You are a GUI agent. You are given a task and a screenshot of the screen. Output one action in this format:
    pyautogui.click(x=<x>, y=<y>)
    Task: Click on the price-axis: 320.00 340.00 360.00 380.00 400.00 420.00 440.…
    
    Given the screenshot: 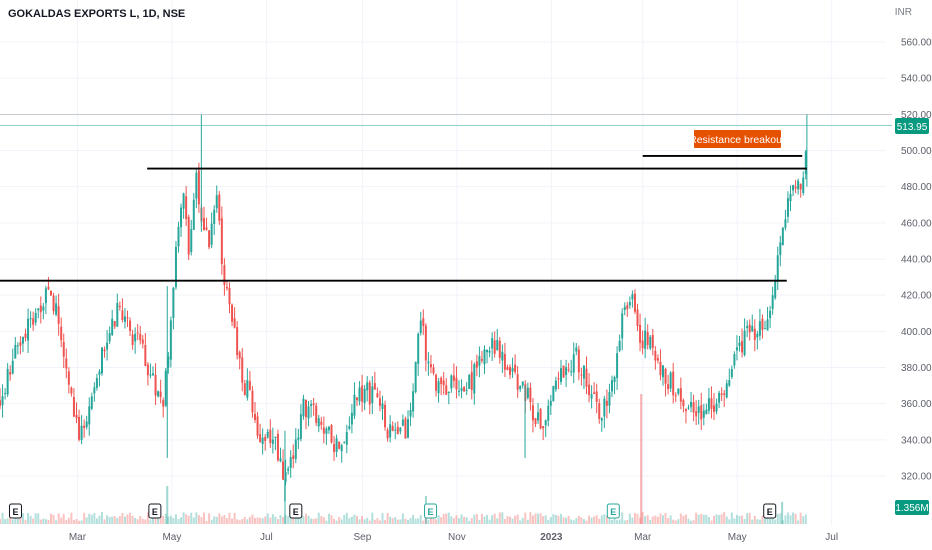 What is the action you would take?
    pyautogui.click(x=916, y=260)
    